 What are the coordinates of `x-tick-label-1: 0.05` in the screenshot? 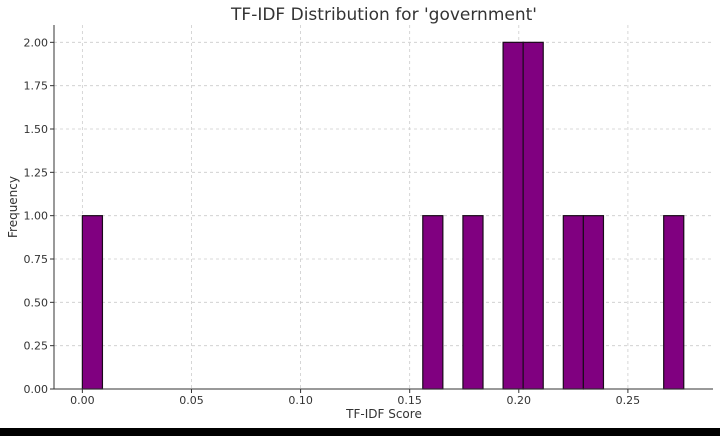 It's located at (191, 400).